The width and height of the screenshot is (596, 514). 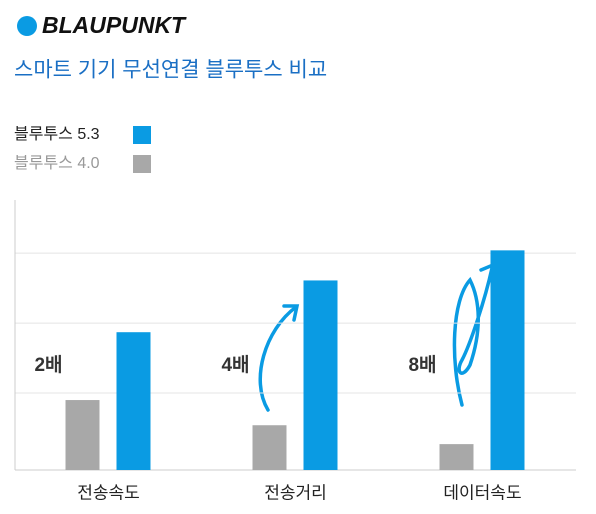 What do you see at coordinates (235, 365) in the screenshot?
I see `annotation: 4배` at bounding box center [235, 365].